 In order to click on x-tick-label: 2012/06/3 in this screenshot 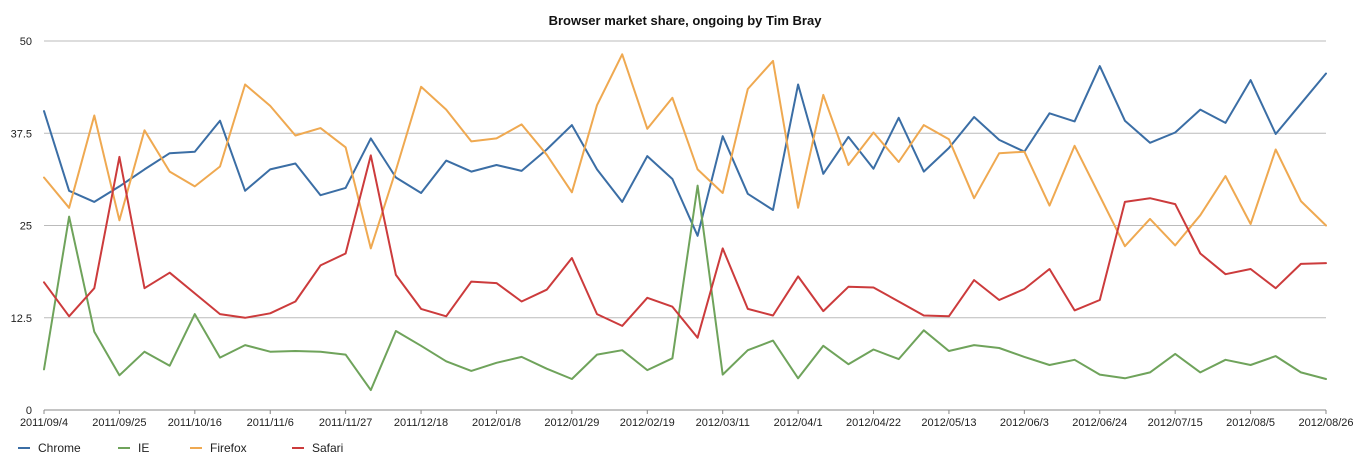, I will do `click(1024, 423)`.